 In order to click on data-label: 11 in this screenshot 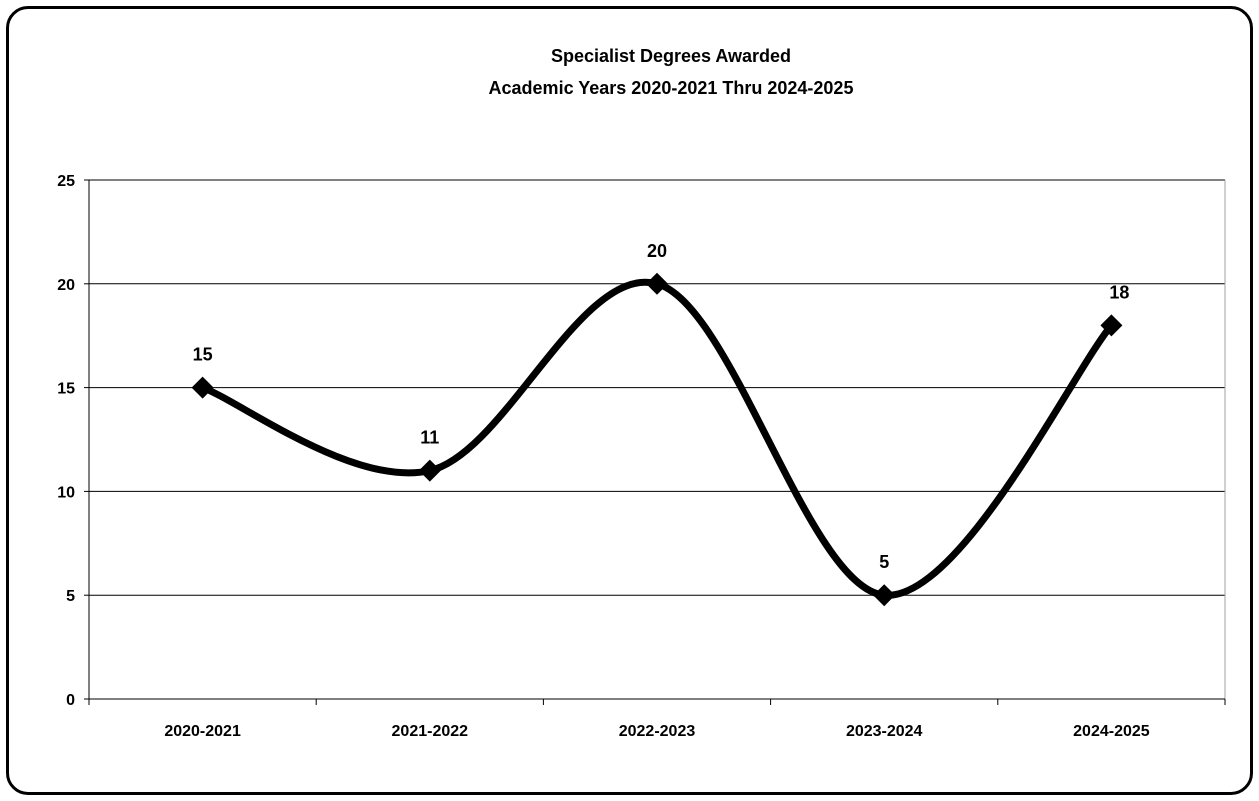, I will do `click(429, 438)`.